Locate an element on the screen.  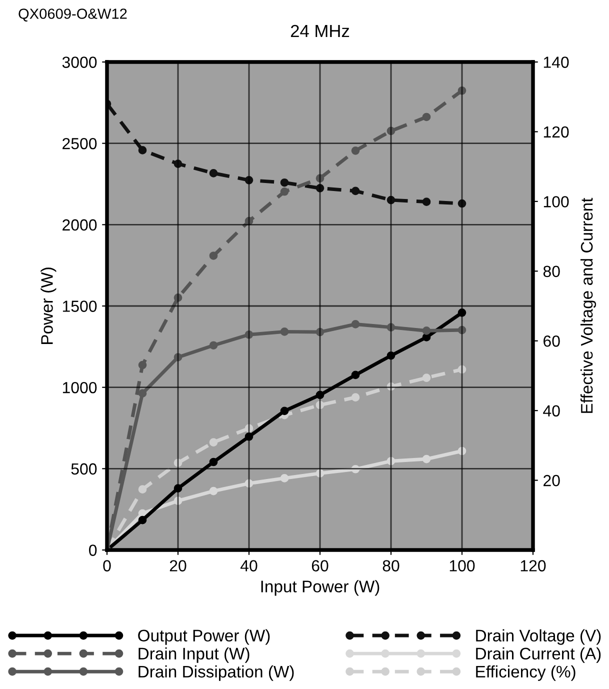
legend-label: Output Power (W) is located at coordinates (204, 637).